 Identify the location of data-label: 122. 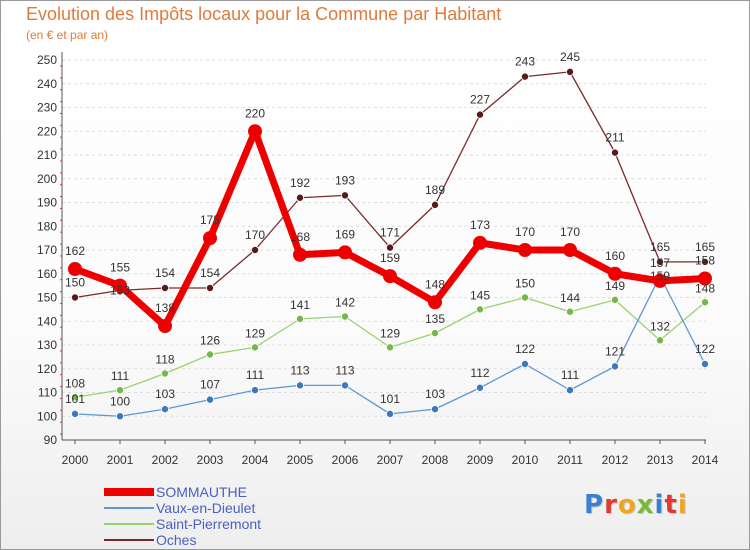
(705, 349).